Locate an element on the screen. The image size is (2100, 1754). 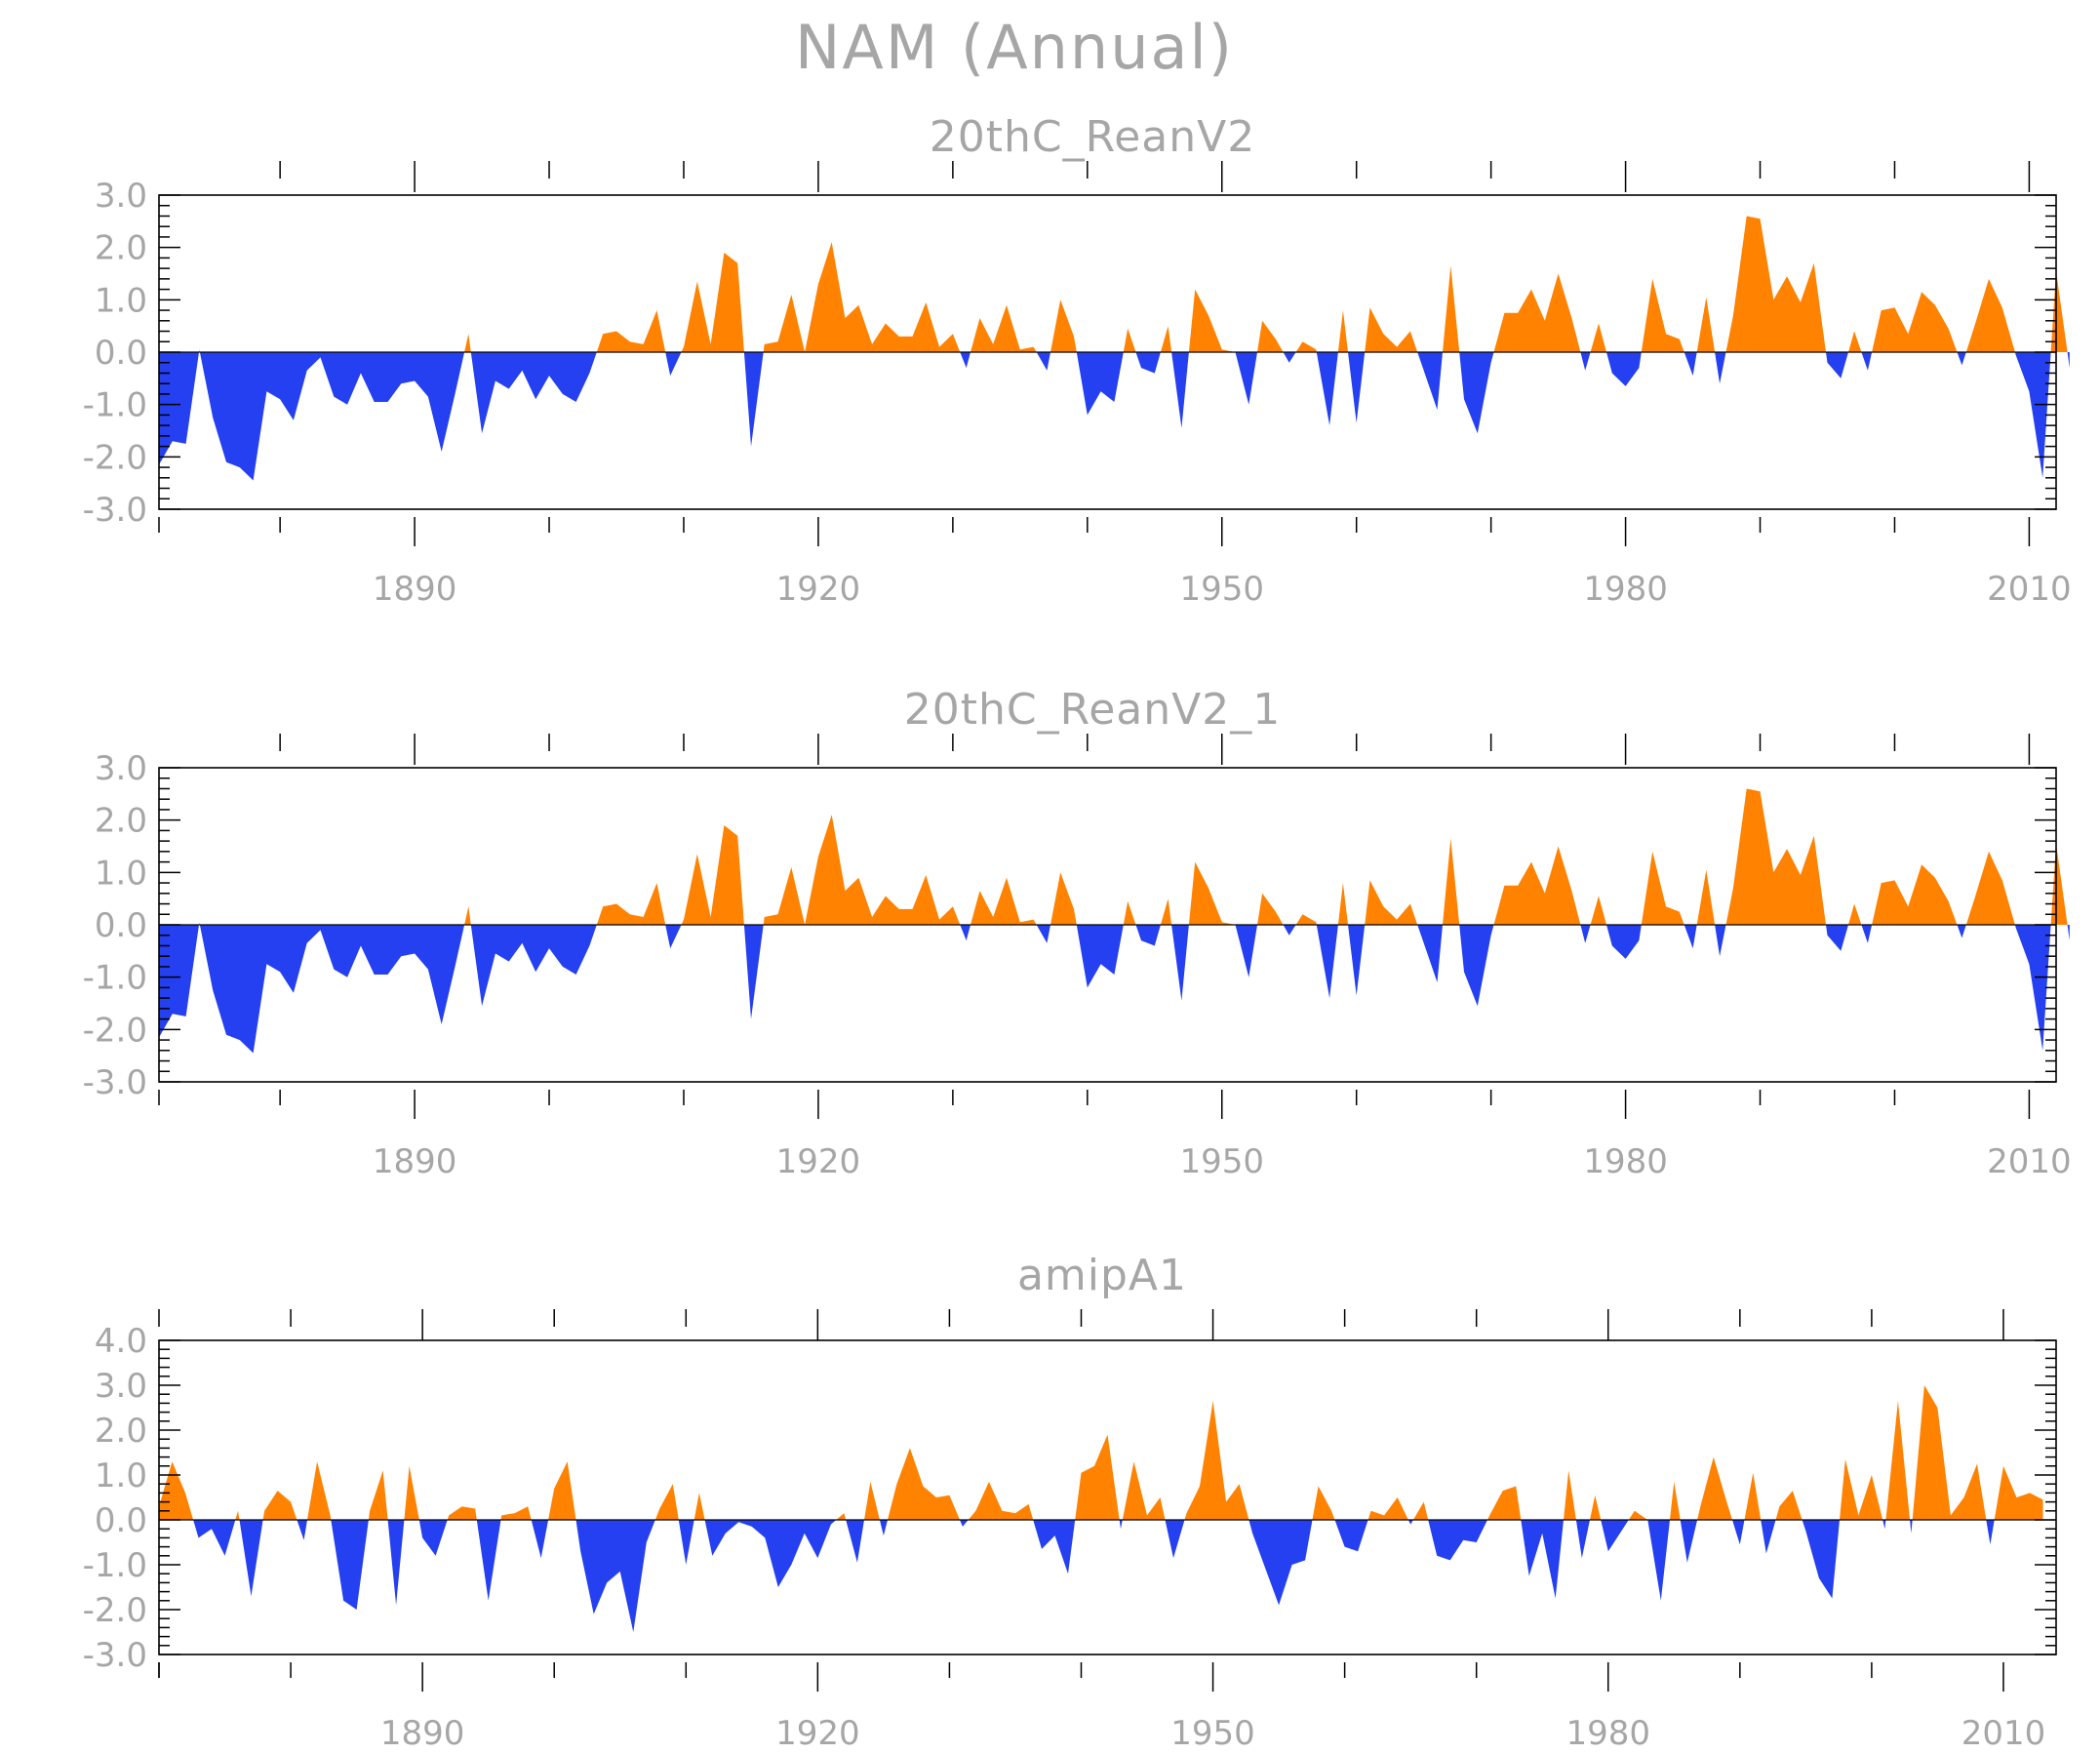
x-tick-label: 1890 is located at coordinates (415, 589).